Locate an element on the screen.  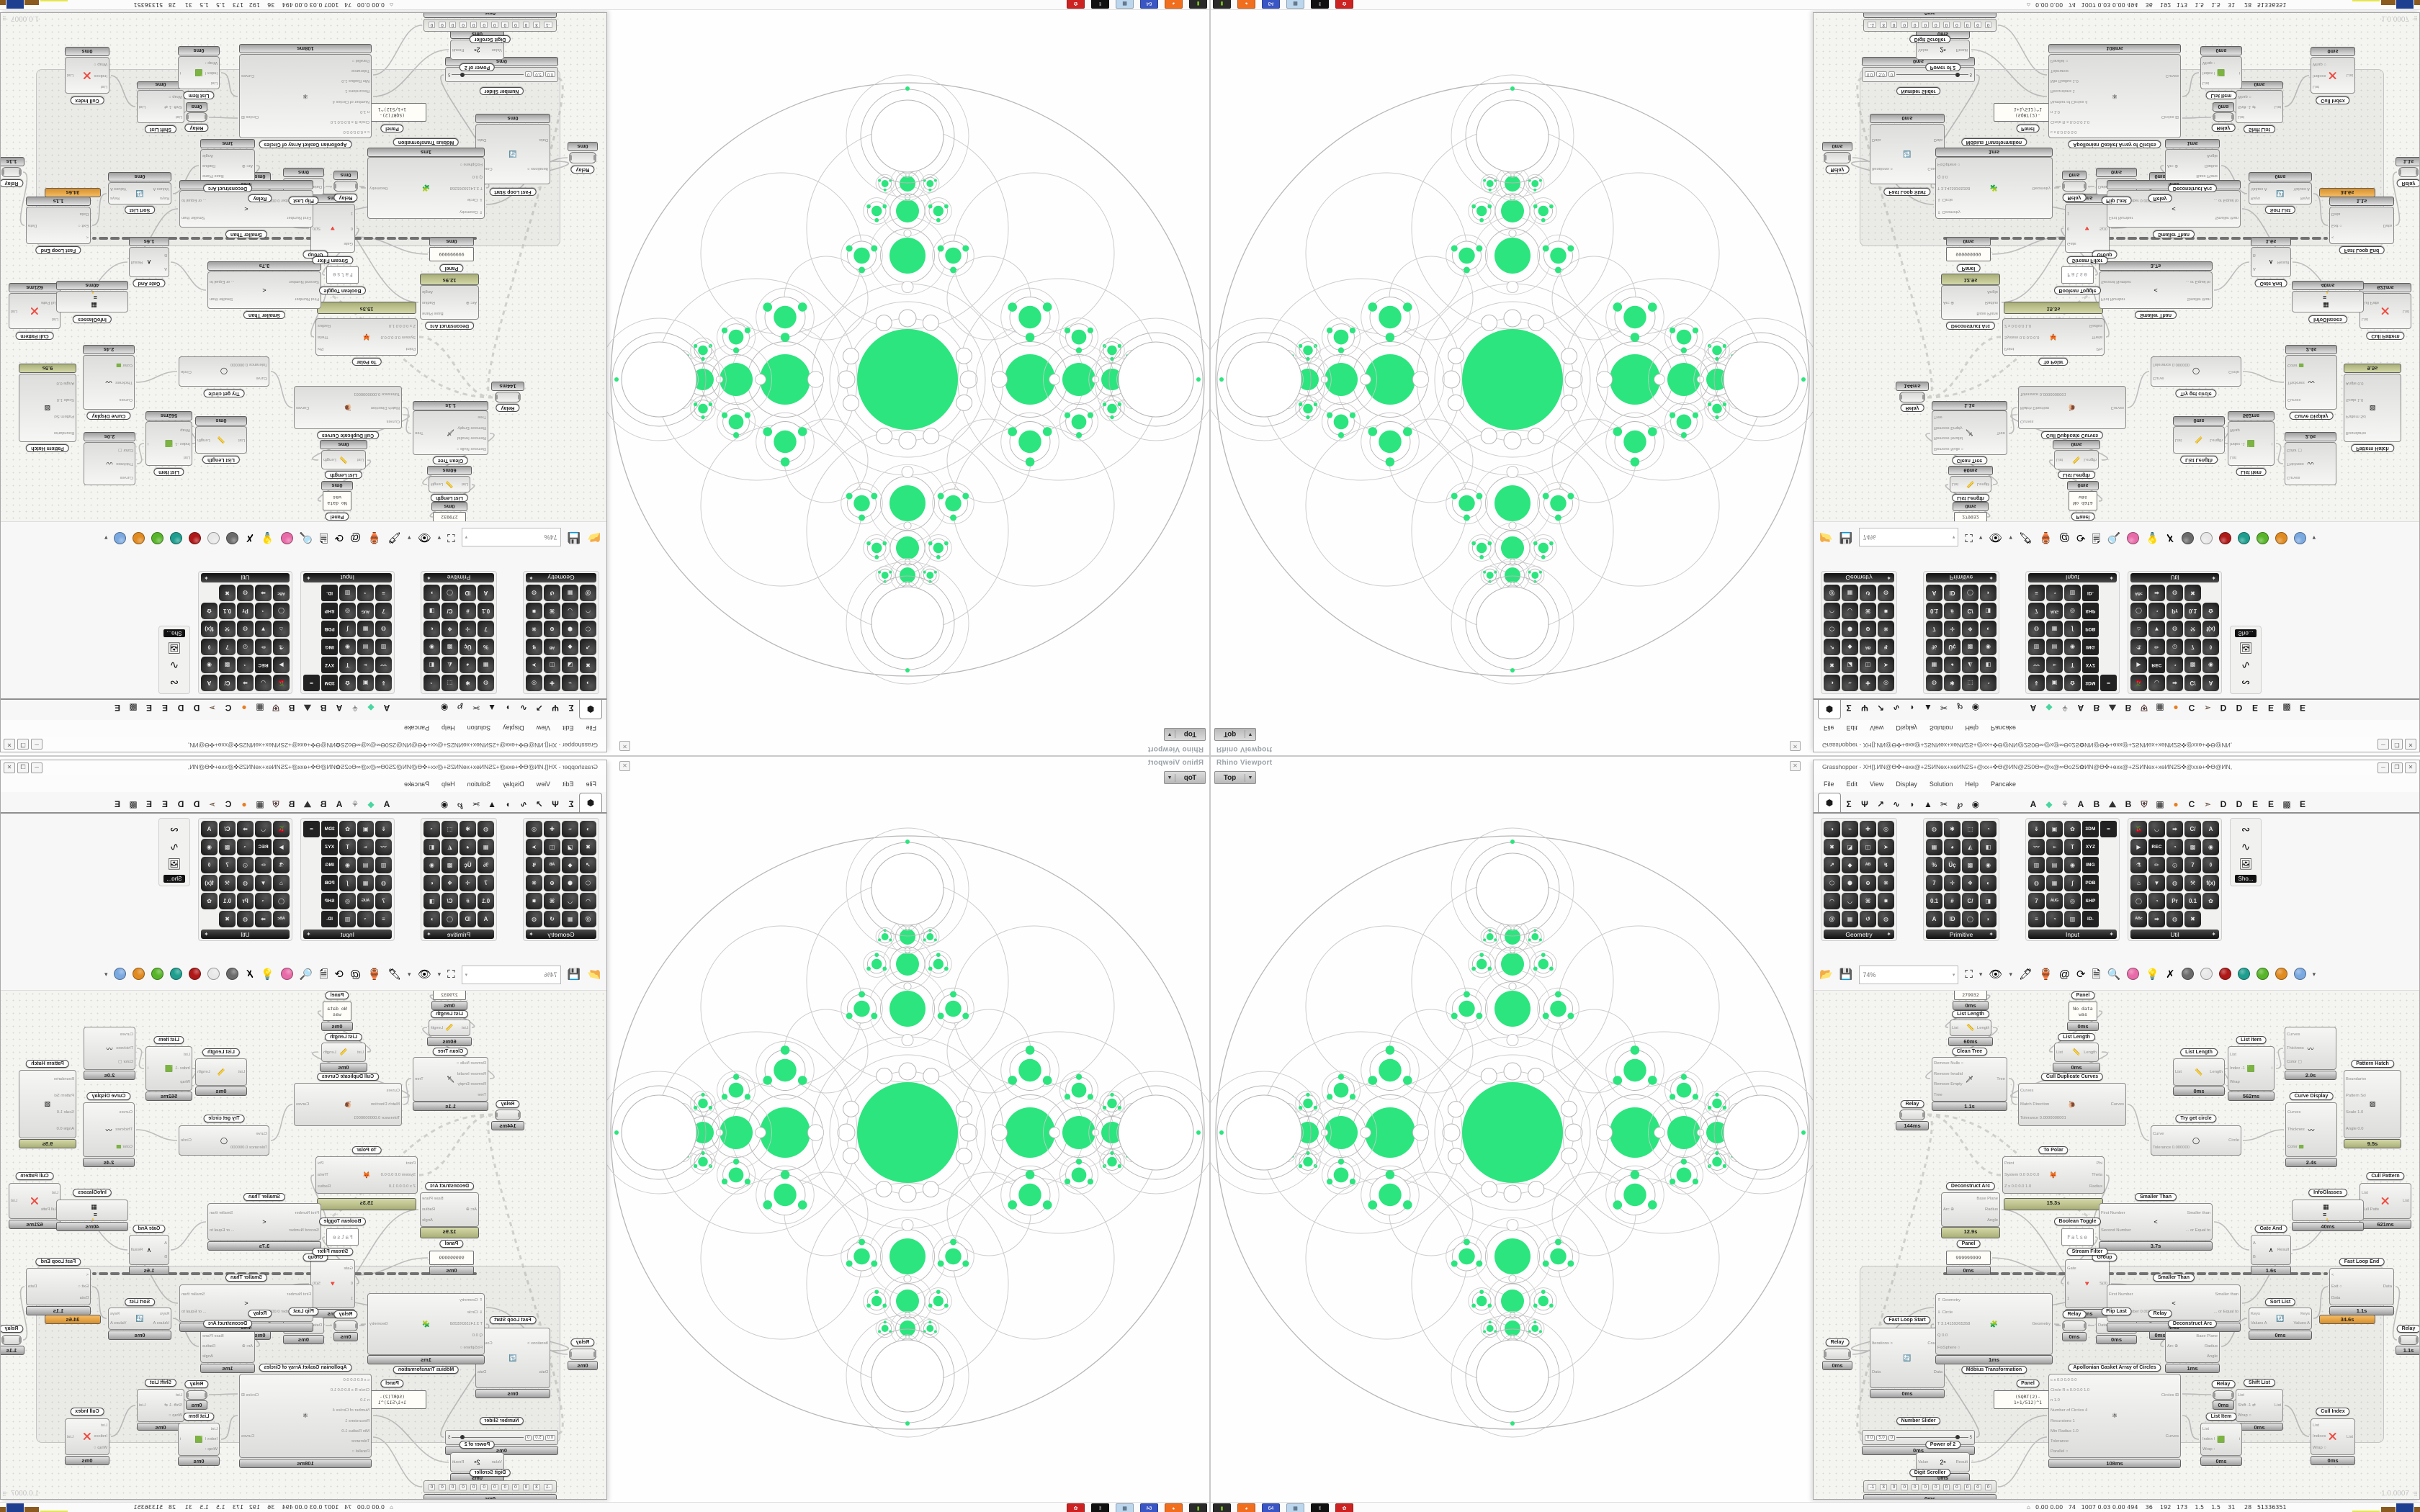
component-icon: 3DM is located at coordinates (2090, 683).